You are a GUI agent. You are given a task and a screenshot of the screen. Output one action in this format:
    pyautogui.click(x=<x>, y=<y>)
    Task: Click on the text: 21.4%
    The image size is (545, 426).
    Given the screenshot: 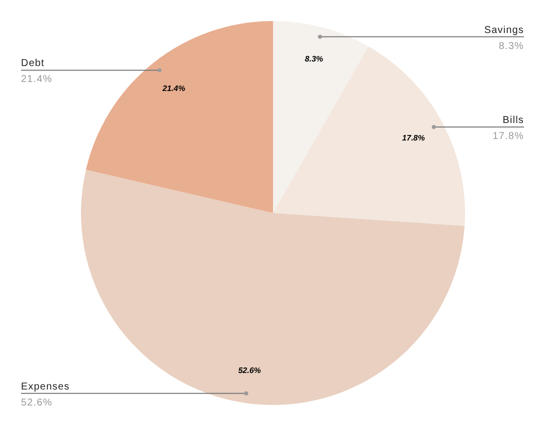 What is the action you would take?
    pyautogui.click(x=36, y=80)
    